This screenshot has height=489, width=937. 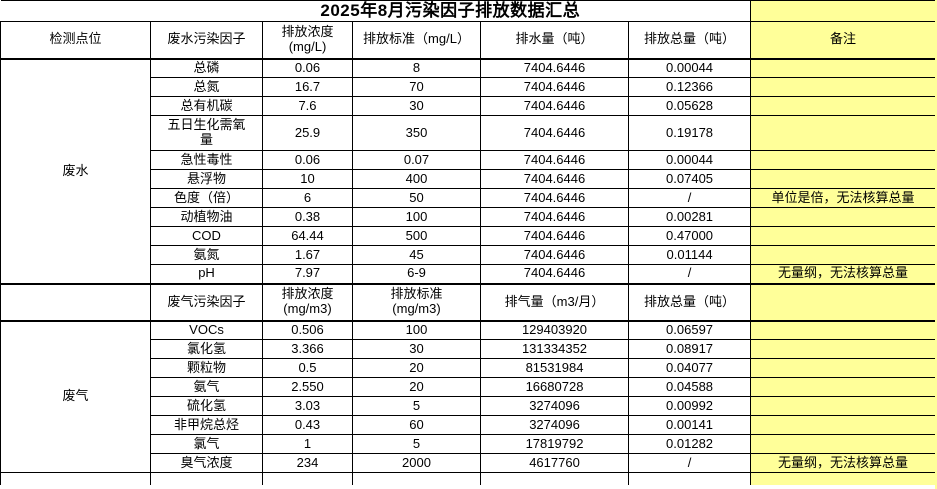 I want to click on empty-corner-cell, so click(x=75, y=11).